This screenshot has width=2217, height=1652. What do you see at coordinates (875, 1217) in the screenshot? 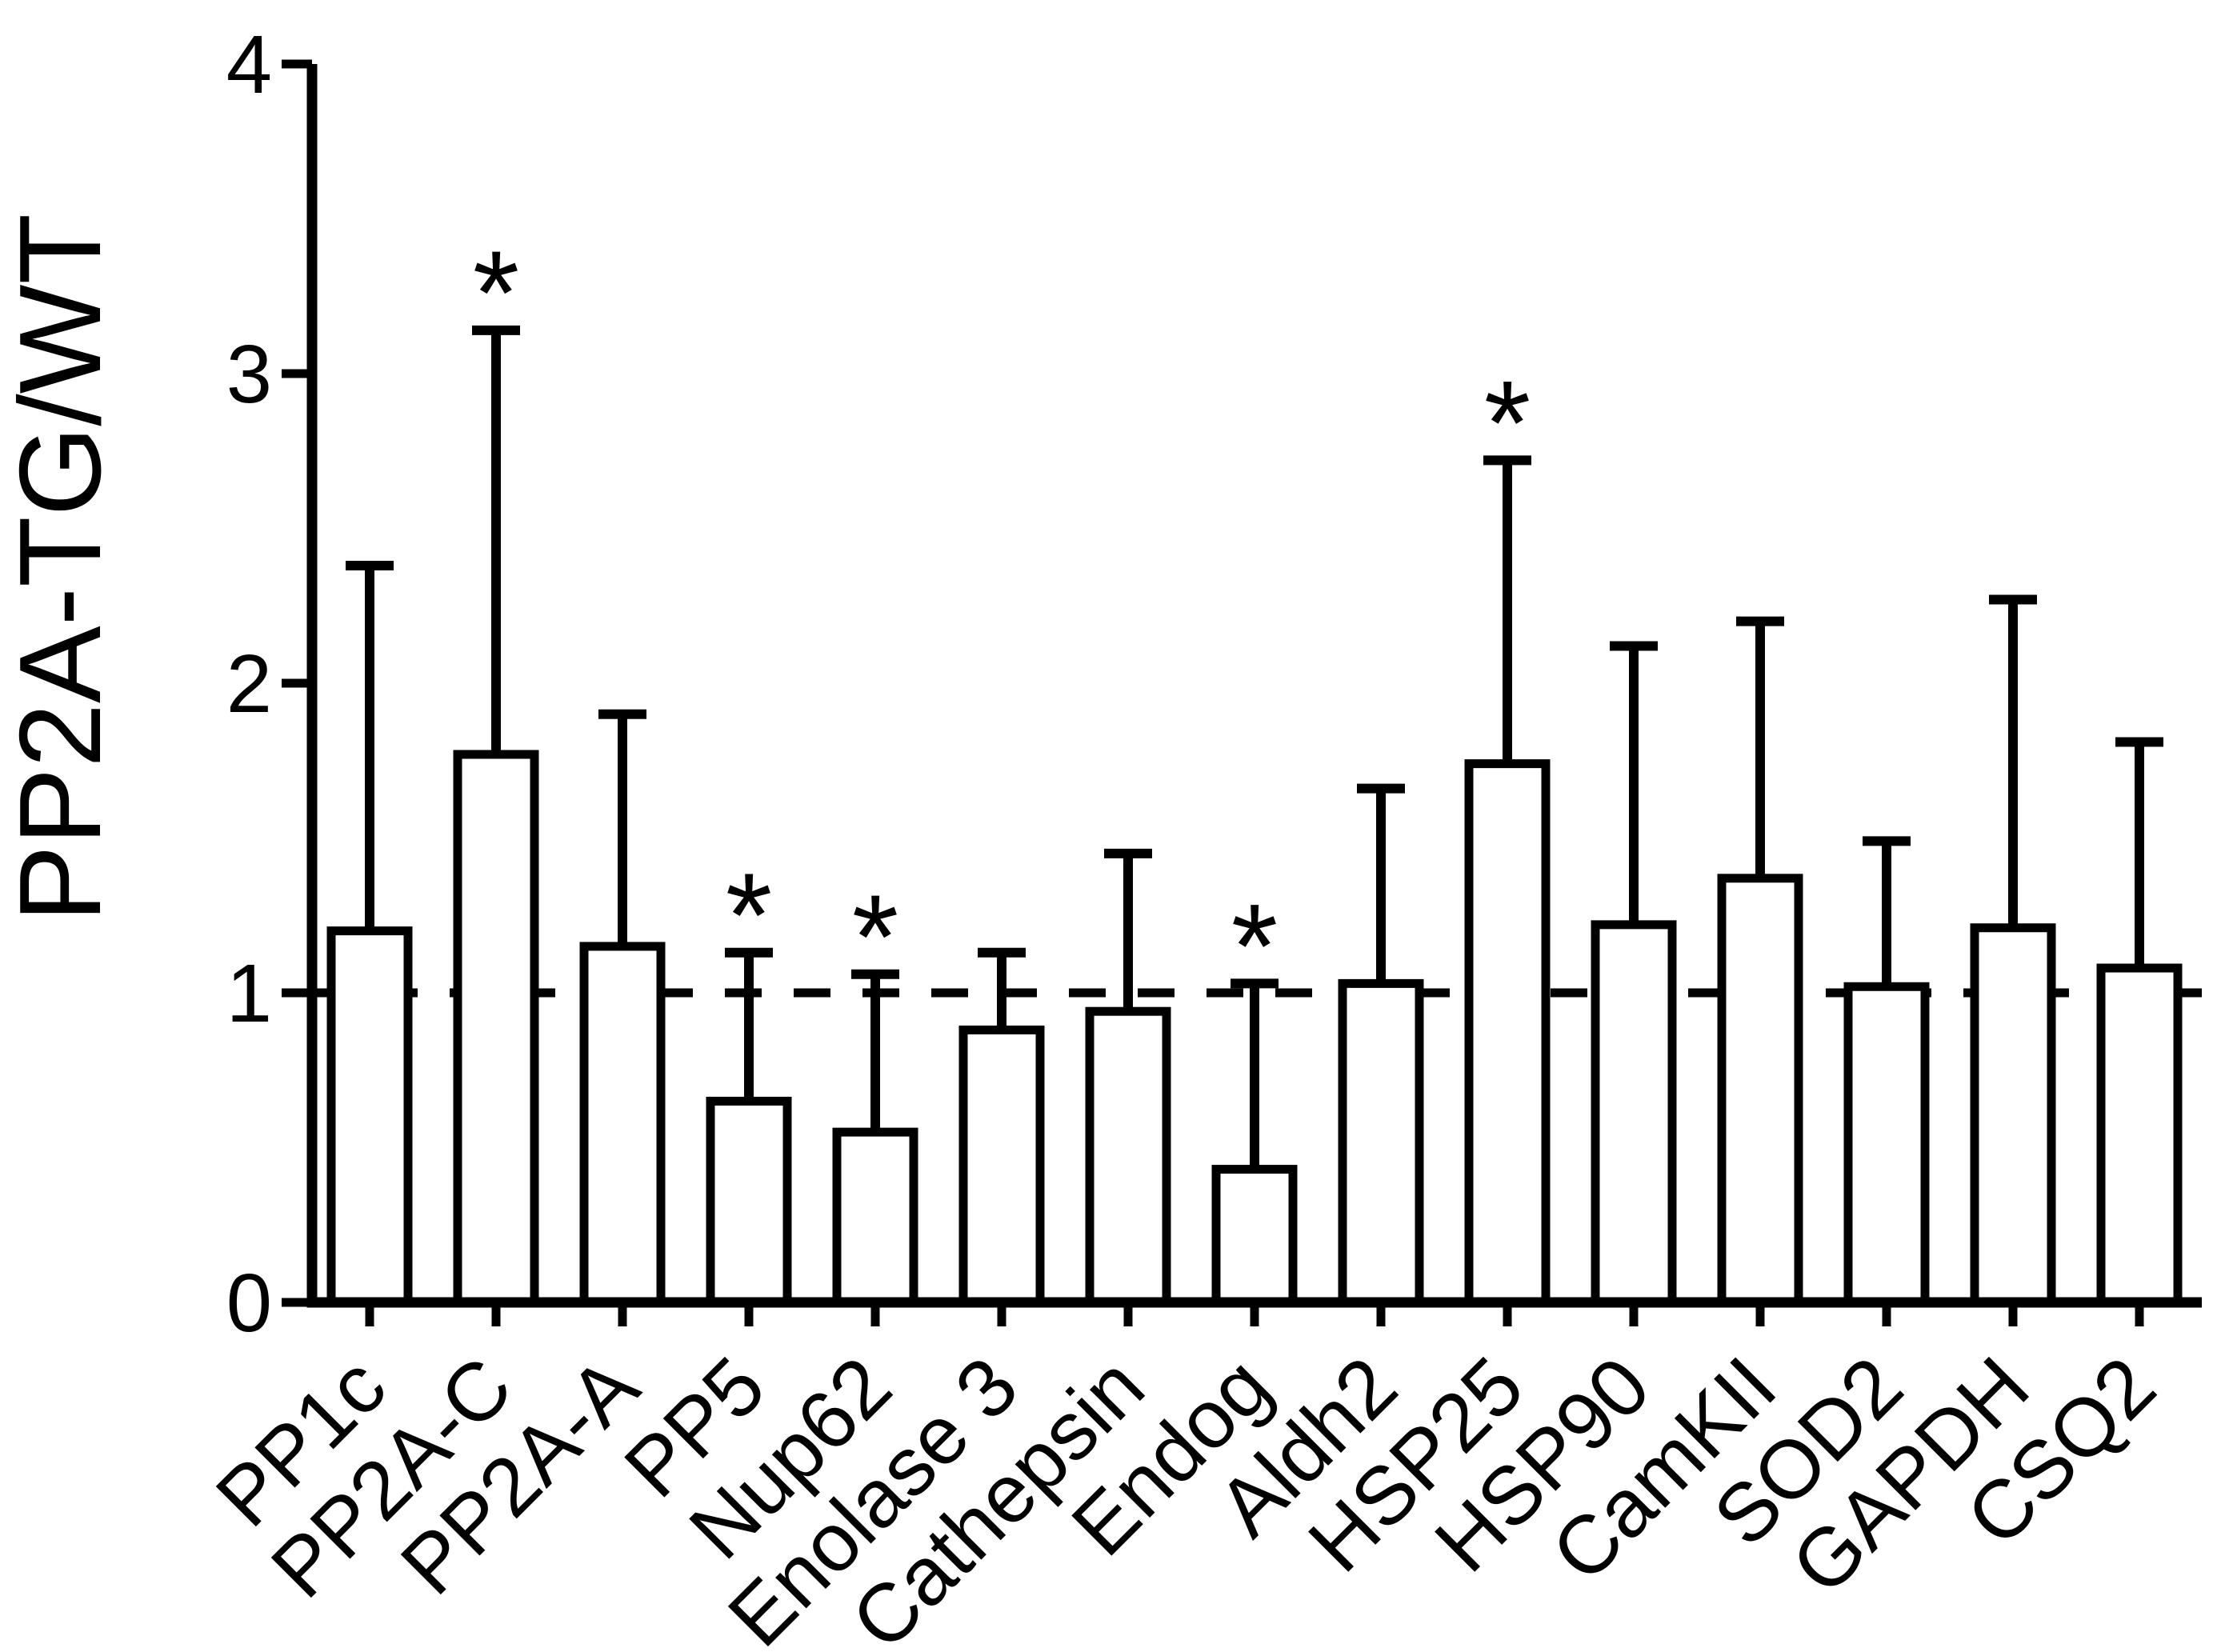
I see `bar-Nup62` at bounding box center [875, 1217].